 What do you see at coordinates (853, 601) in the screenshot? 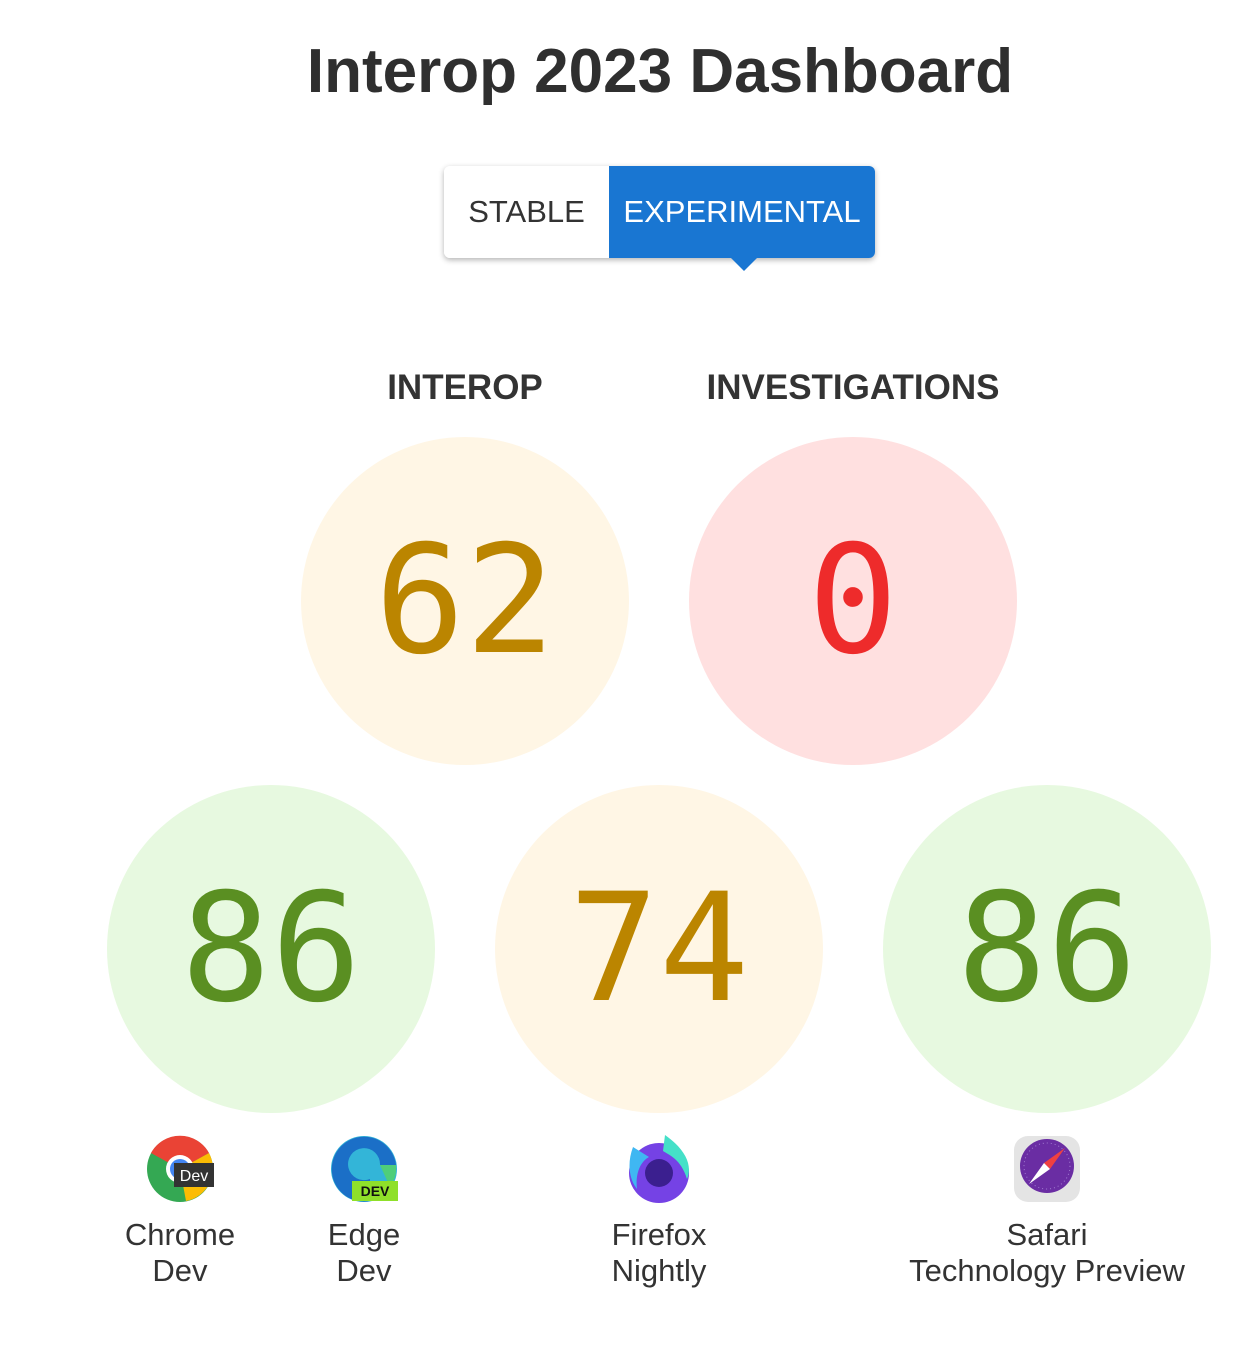
I see `investigations-score: 0` at bounding box center [853, 601].